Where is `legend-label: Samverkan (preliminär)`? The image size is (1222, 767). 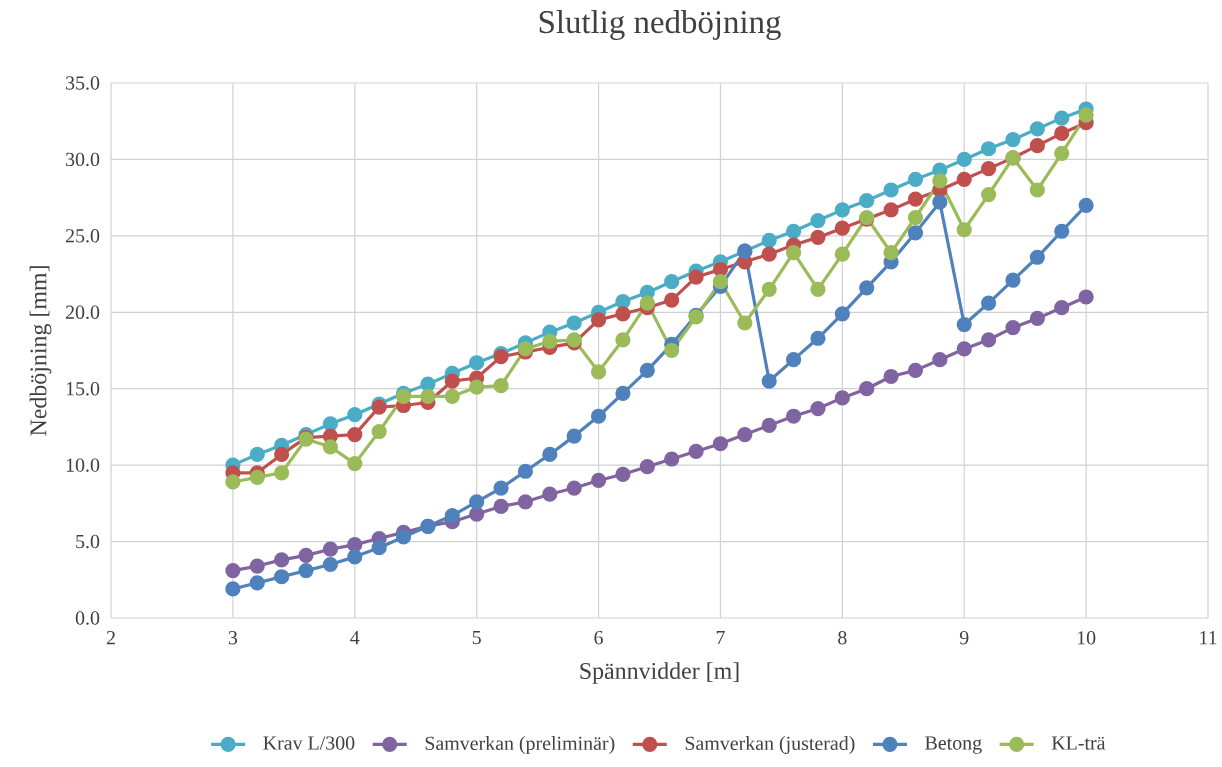
legend-label: Samverkan (preliminär) is located at coordinates (520, 745).